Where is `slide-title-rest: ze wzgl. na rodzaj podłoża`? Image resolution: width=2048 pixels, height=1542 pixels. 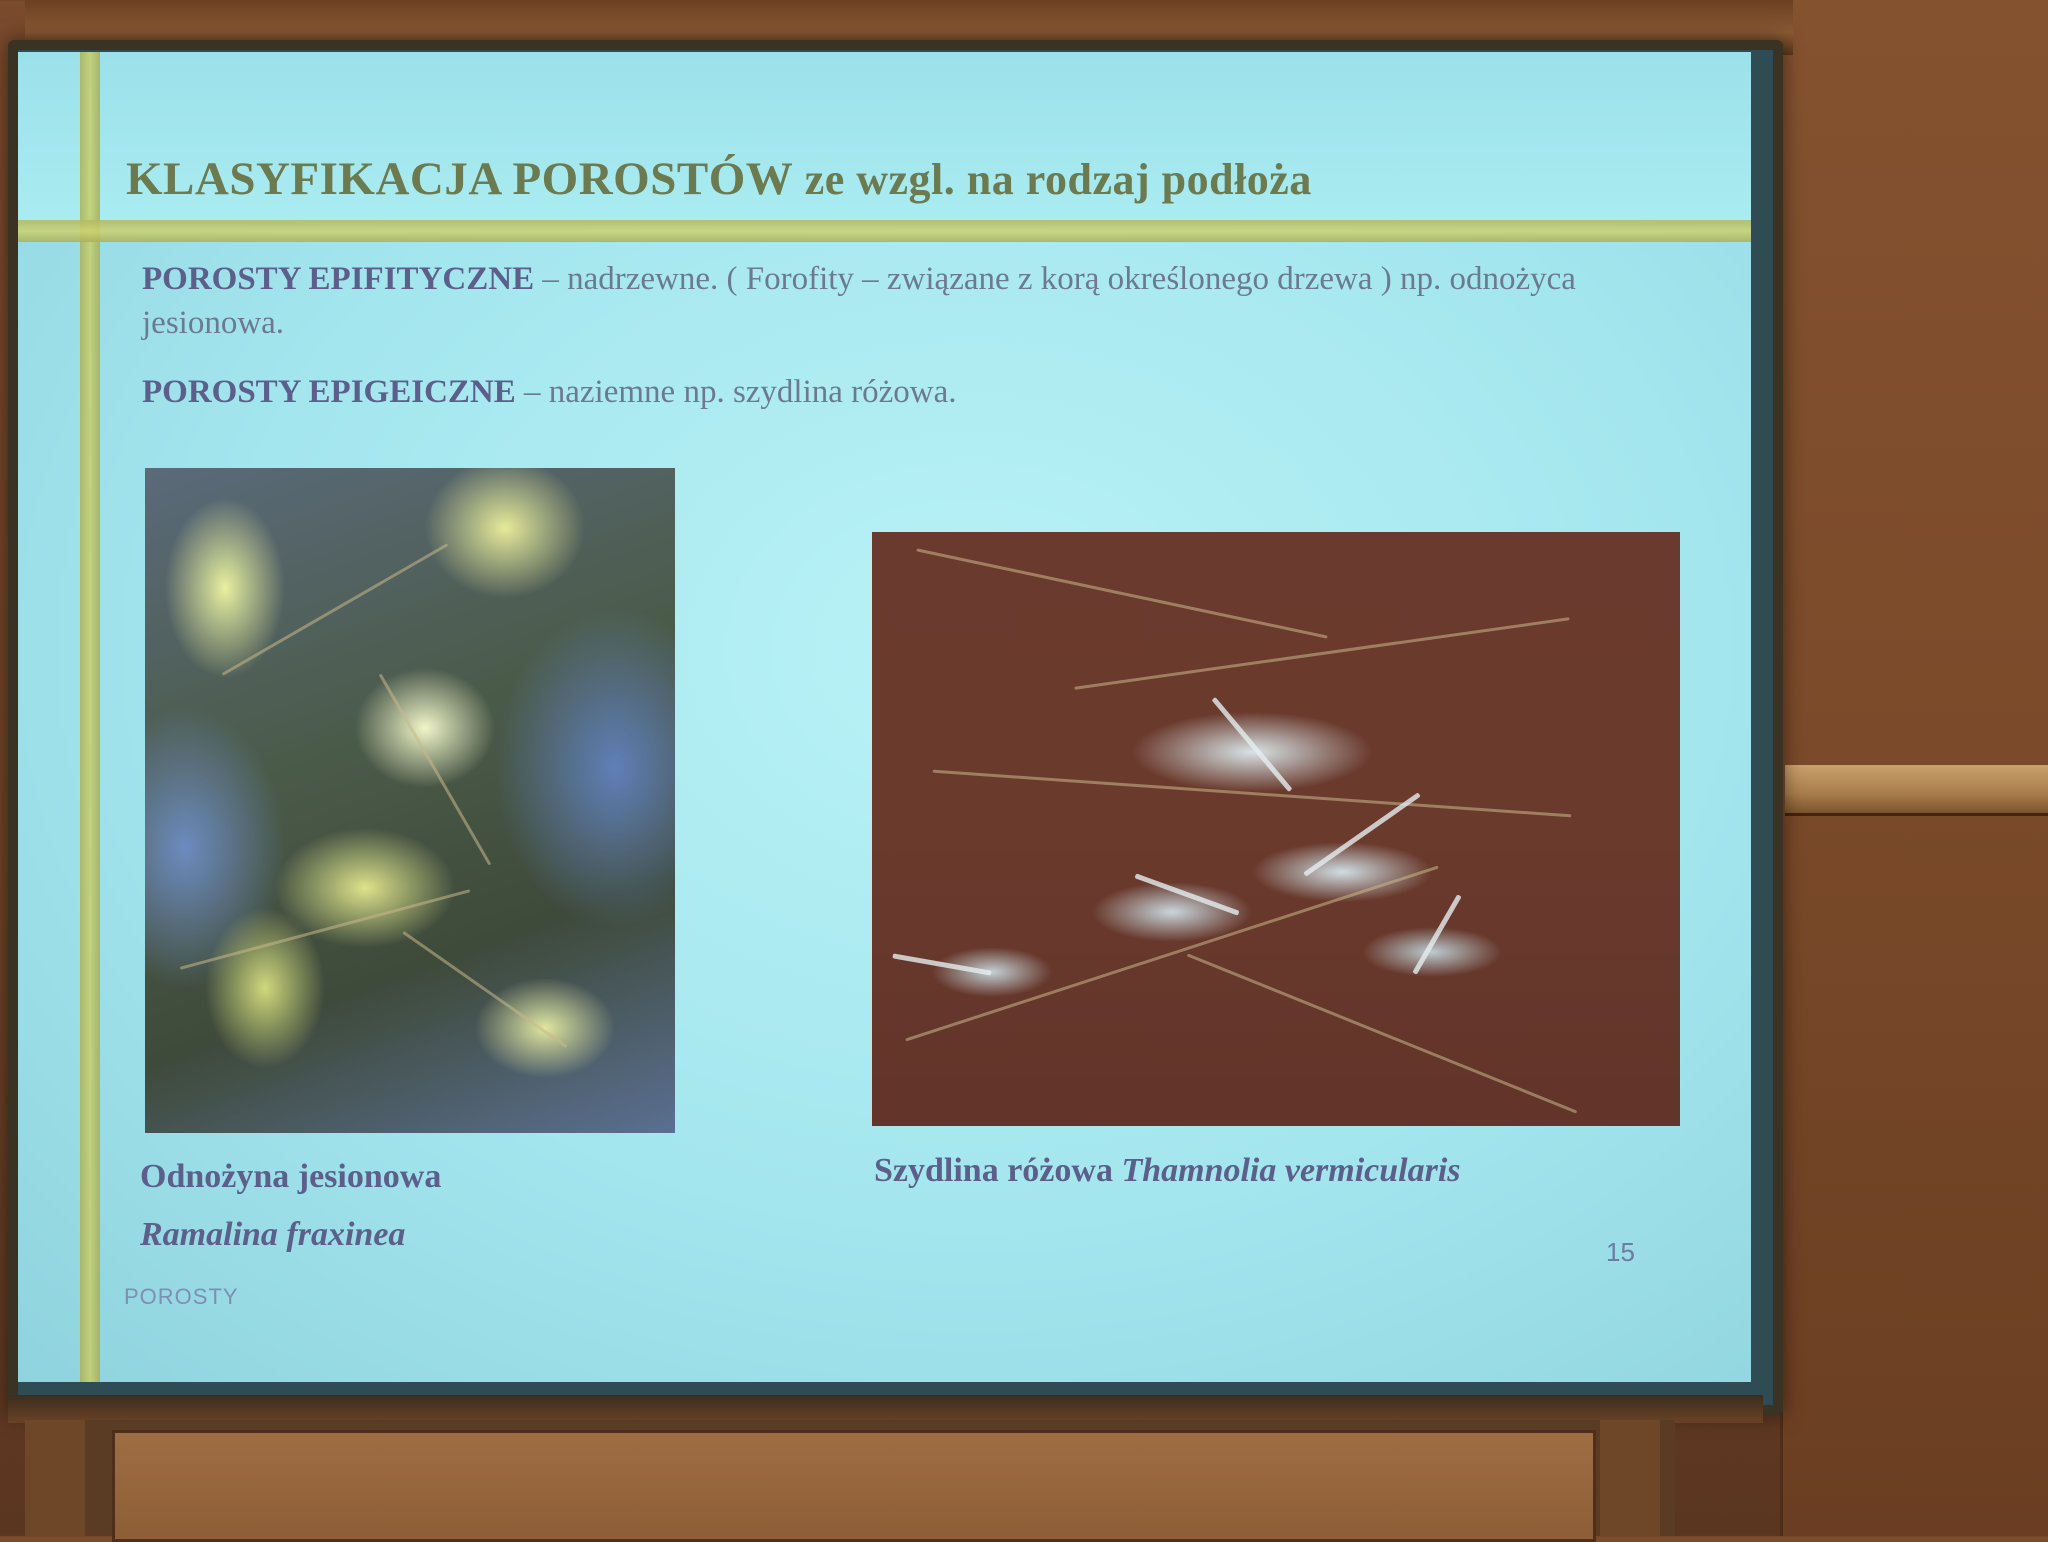 slide-title-rest: ze wzgl. na rodzaj podłoża is located at coordinates (1058, 179).